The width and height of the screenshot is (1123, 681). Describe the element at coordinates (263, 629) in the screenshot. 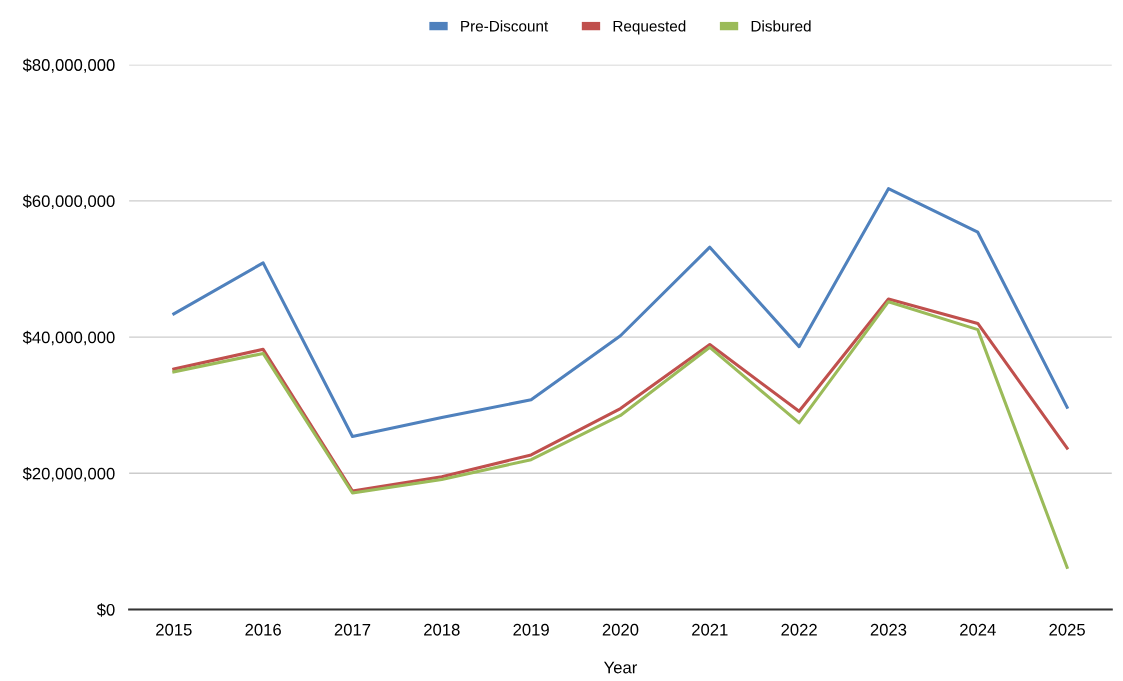

I see `x-tick-label: 2016` at that location.